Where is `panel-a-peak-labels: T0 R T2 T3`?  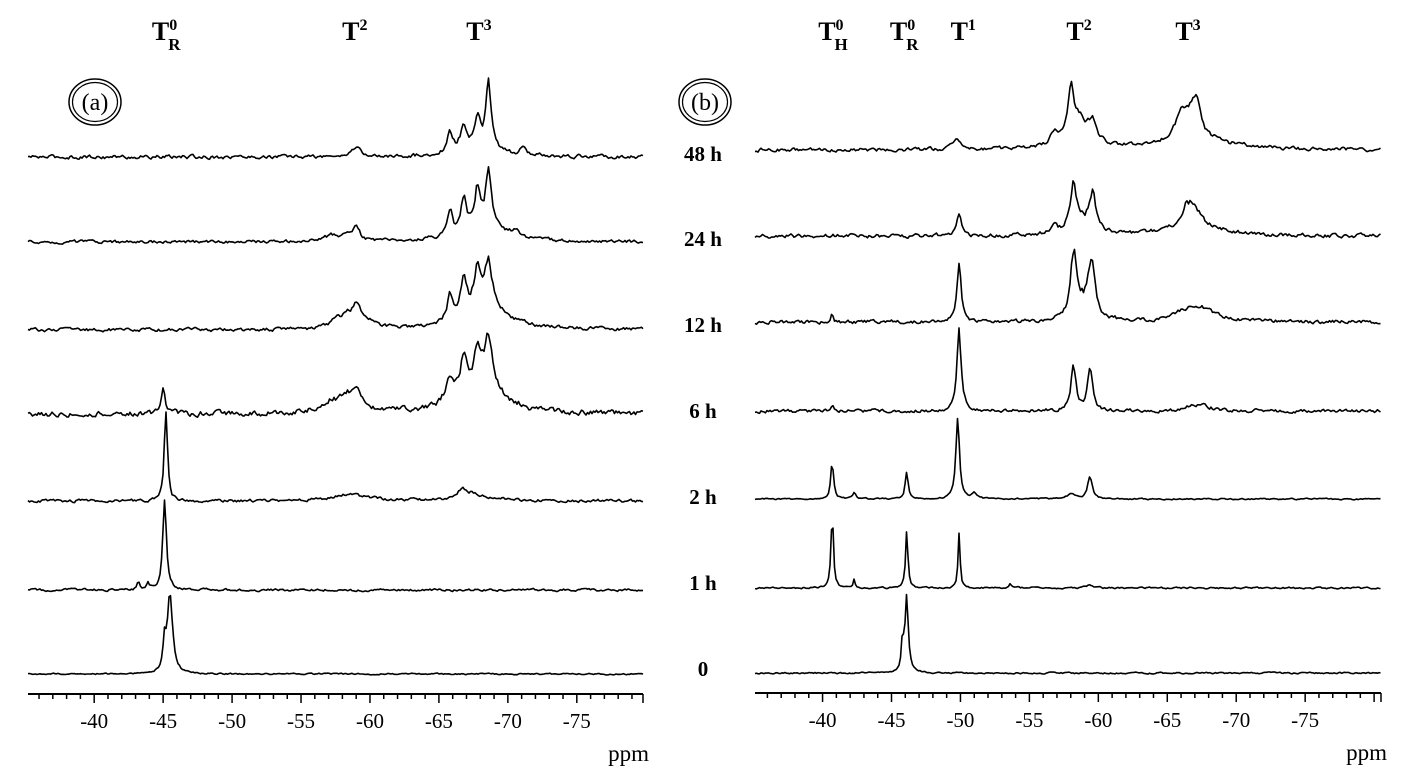 panel-a-peak-labels: T0 R T2 T3 is located at coordinates (322, 35).